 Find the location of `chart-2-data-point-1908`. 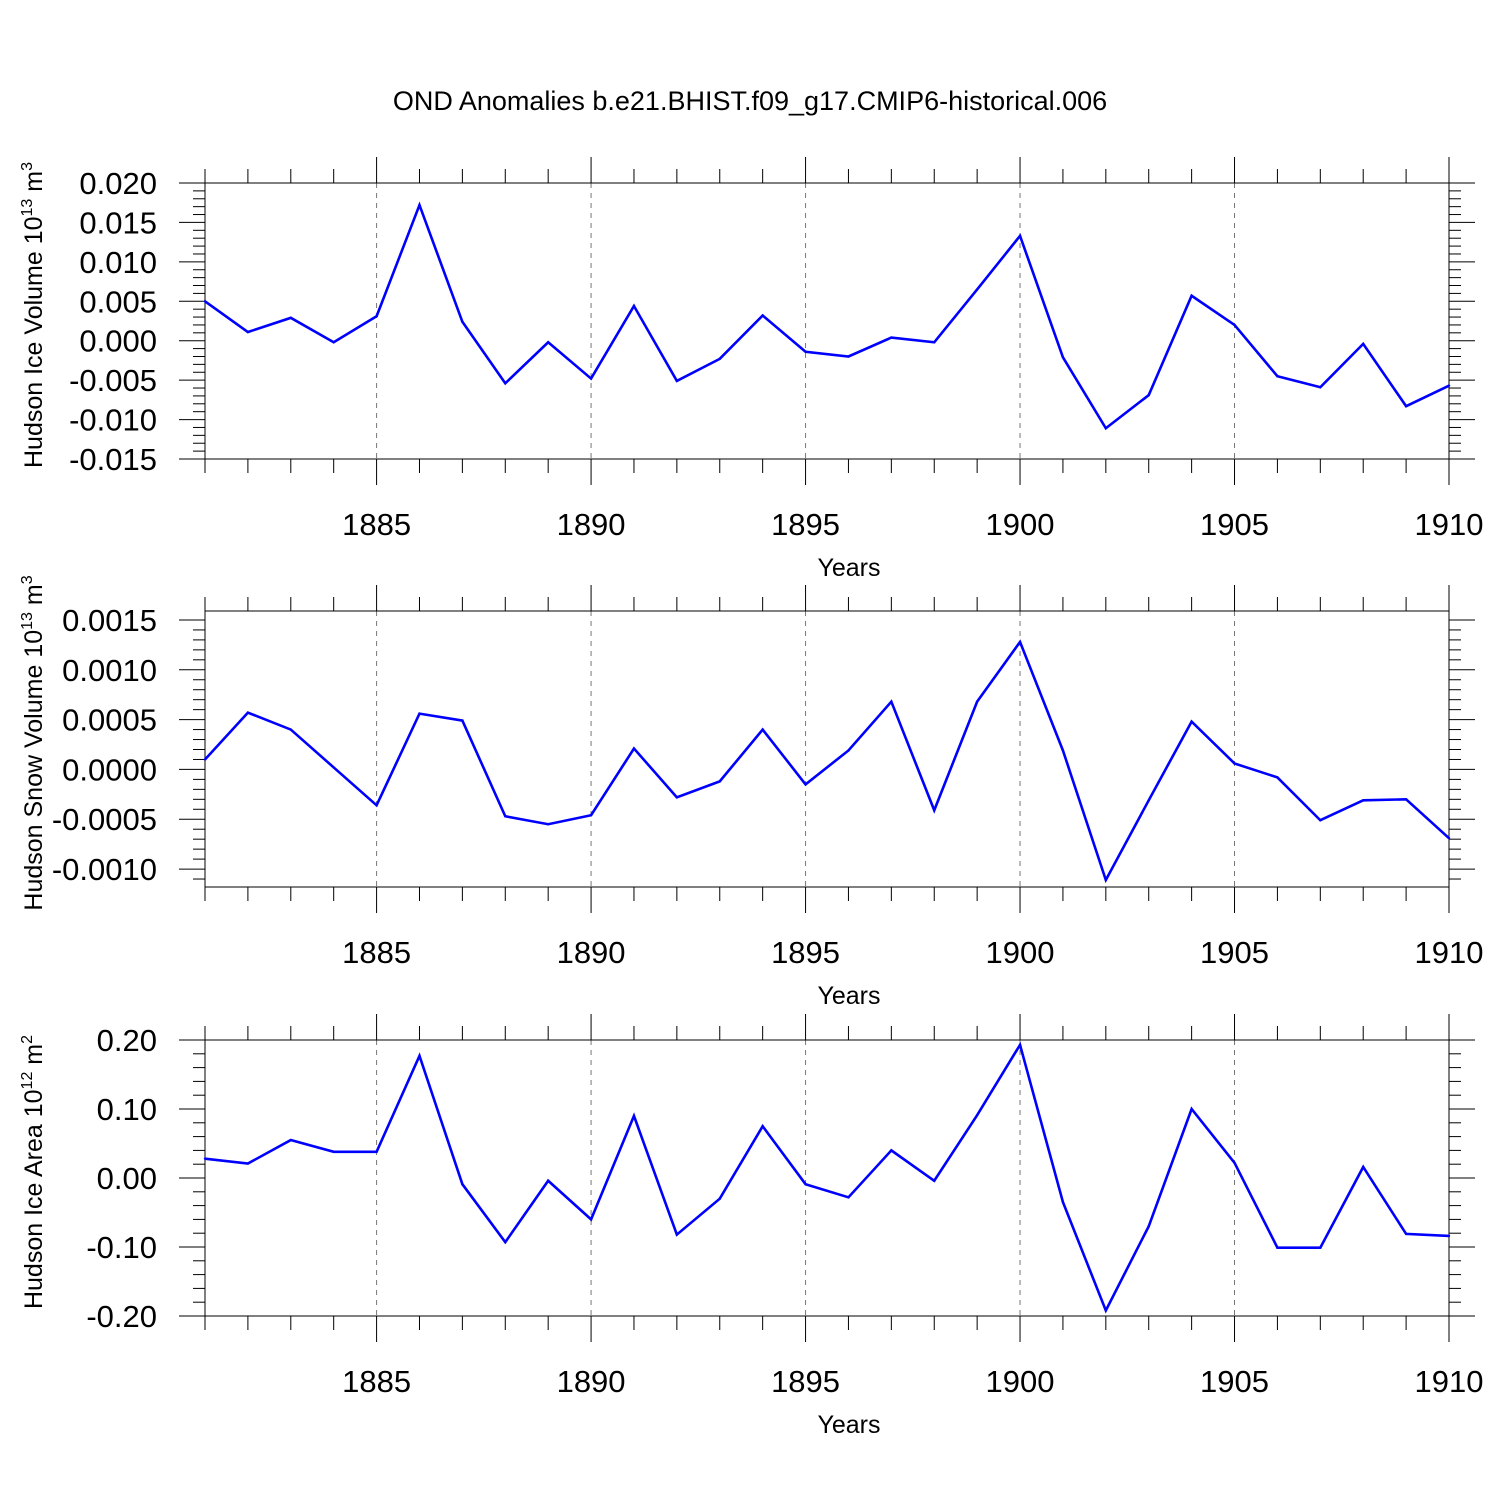

chart-2-data-point-1908 is located at coordinates (1363, 1167).